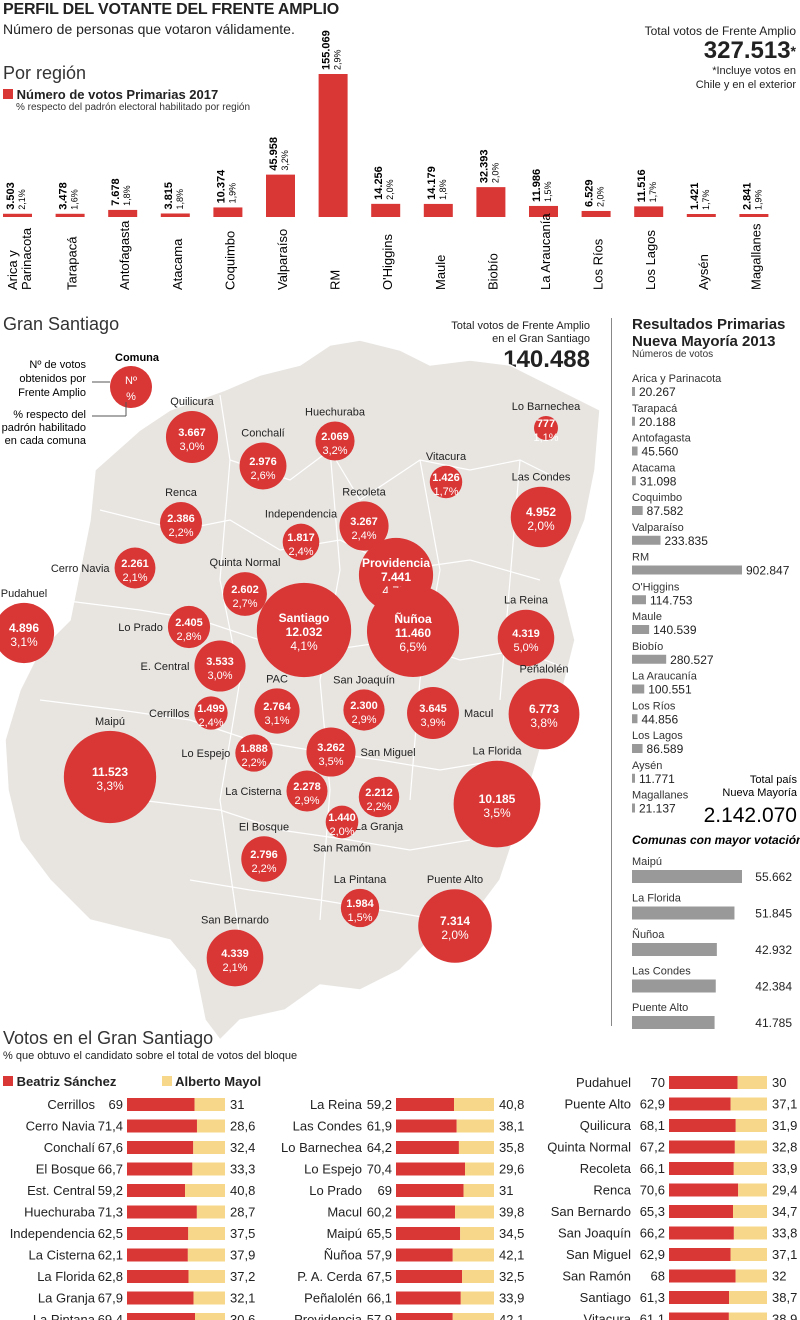  I want to click on comuna-name: Vitacura, so click(446, 457).